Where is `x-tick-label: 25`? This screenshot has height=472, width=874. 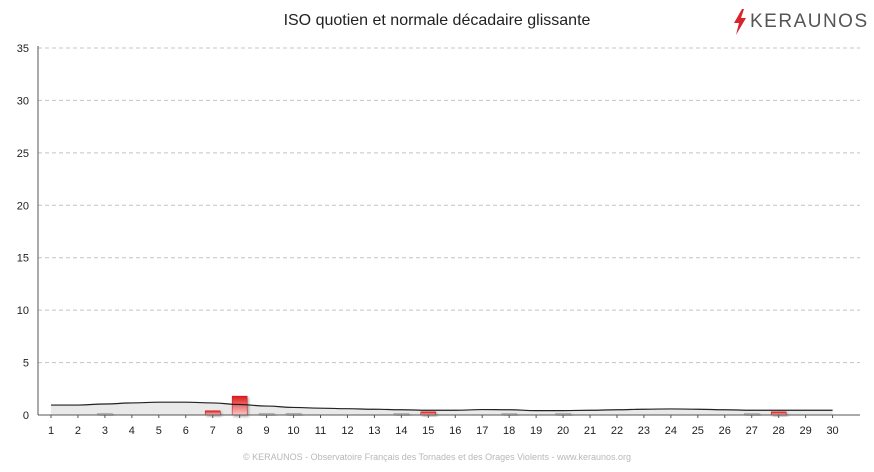
x-tick-label: 25 is located at coordinates (698, 431).